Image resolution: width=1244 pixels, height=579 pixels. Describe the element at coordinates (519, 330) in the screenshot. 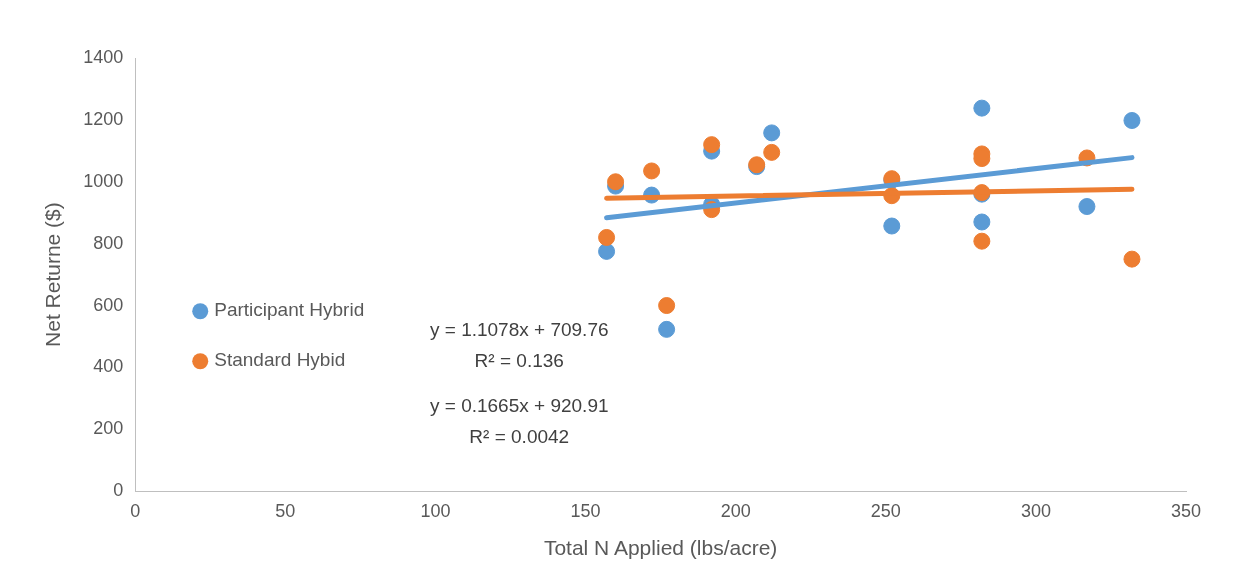

I see `annotation: y = 1.1078x + 709.76` at that location.